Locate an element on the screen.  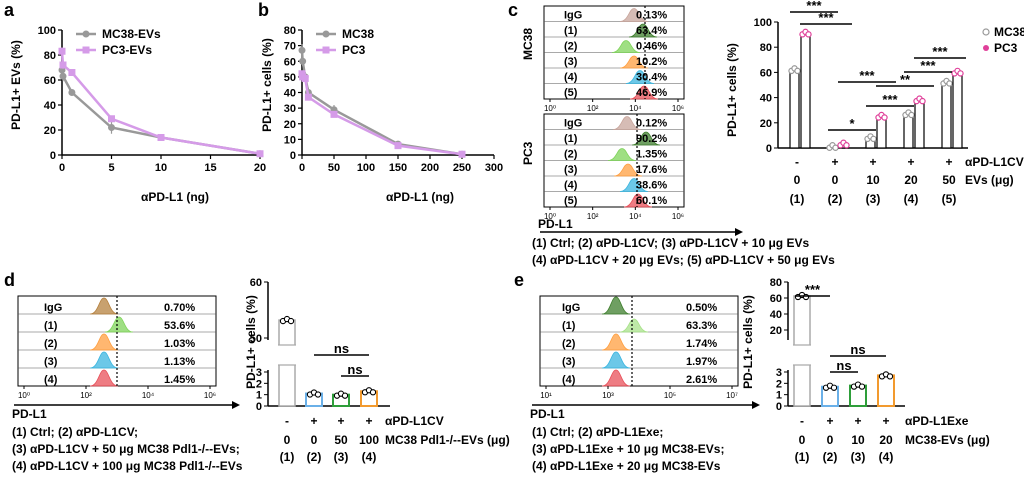
y-tick-label: 3 is located at coordinates (259, 373).